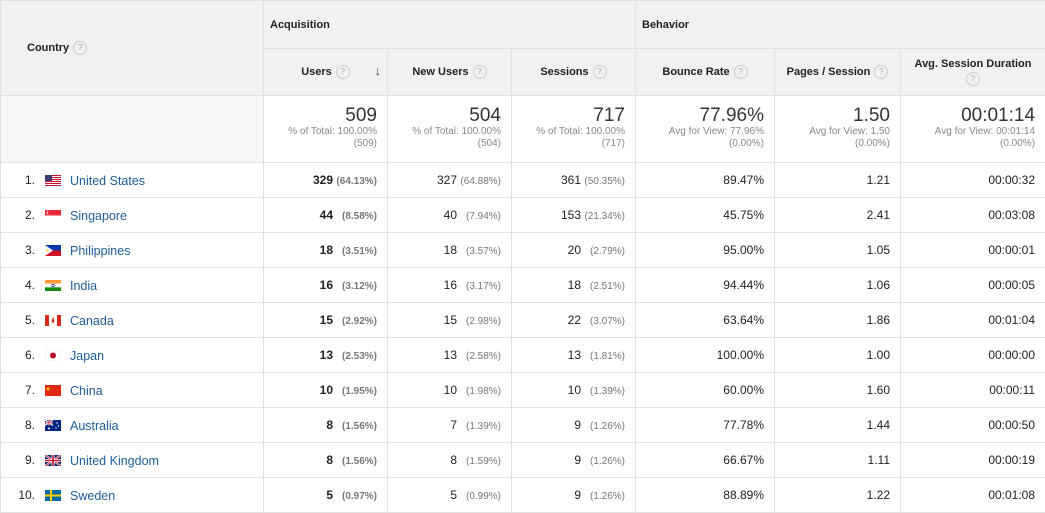  I want to click on new-users-value: 327, so click(447, 180).